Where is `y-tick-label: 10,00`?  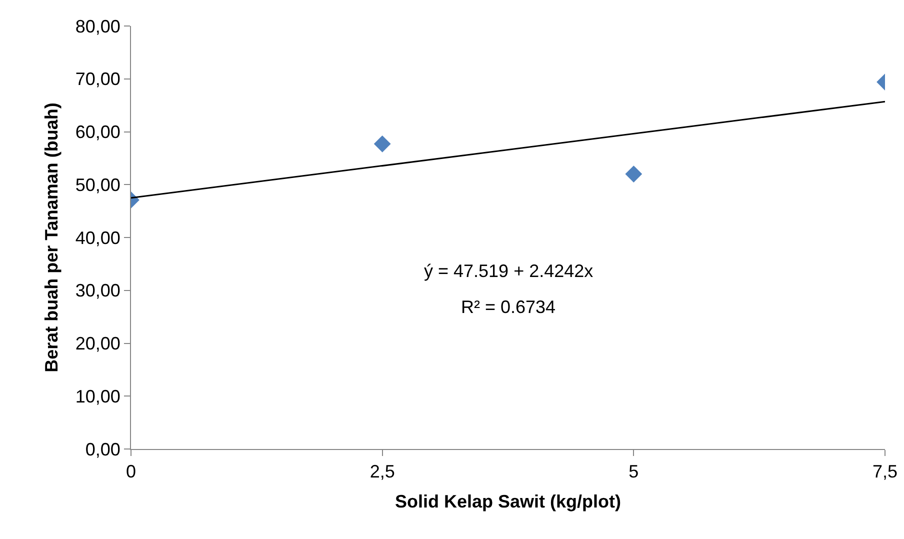 y-tick-label: 10,00 is located at coordinates (97, 396).